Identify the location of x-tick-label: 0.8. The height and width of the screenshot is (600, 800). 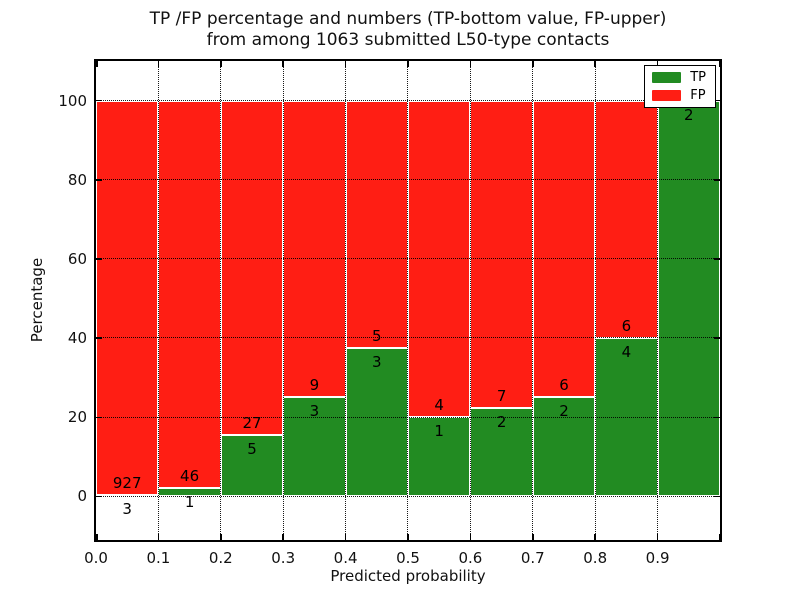
(595, 558).